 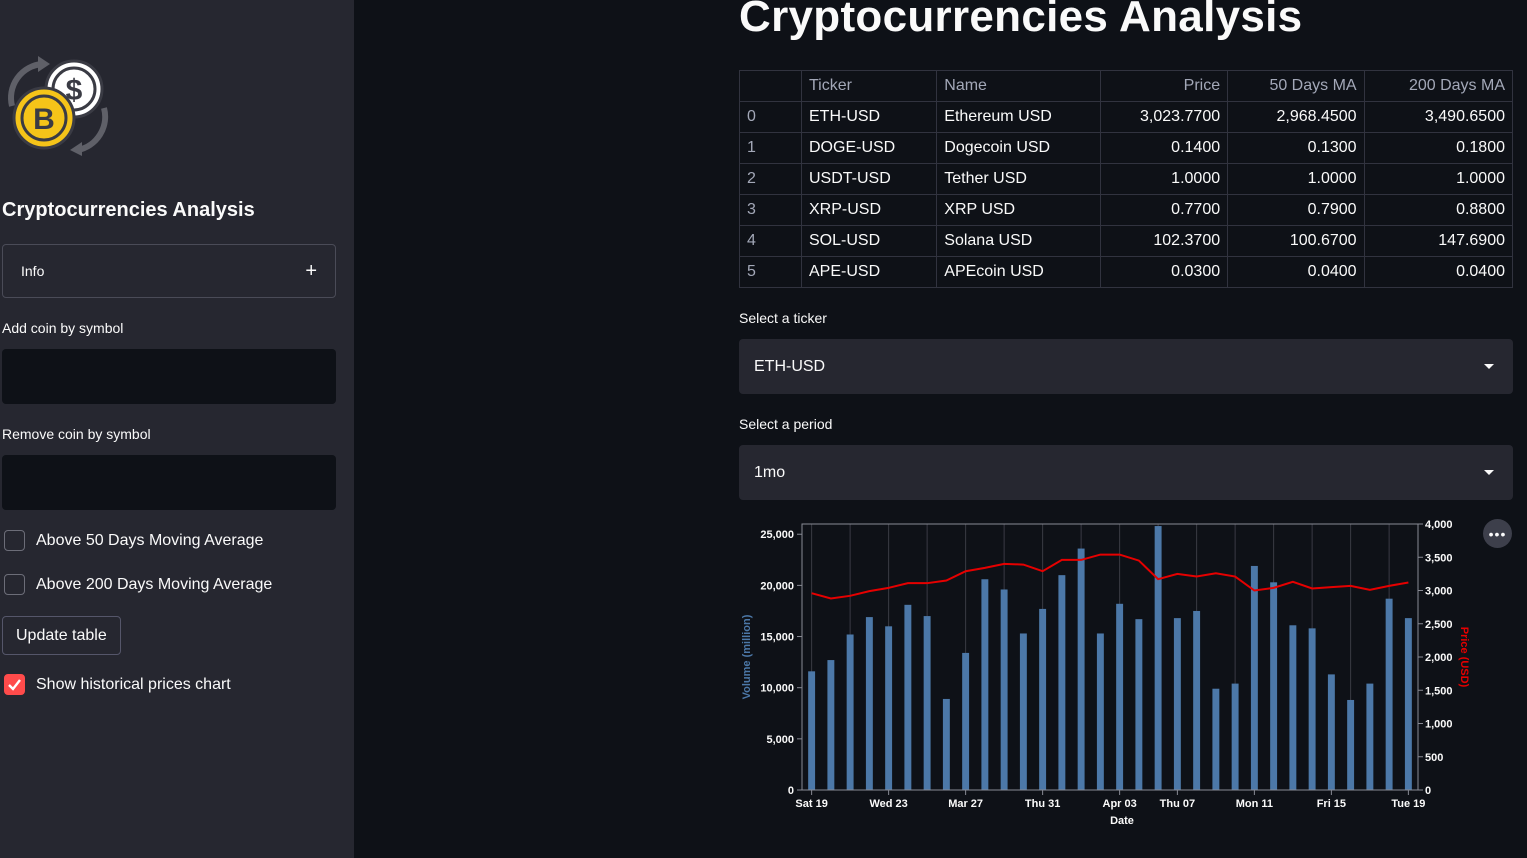 I want to click on table-cell-price: 0.7700, so click(x=1164, y=210).